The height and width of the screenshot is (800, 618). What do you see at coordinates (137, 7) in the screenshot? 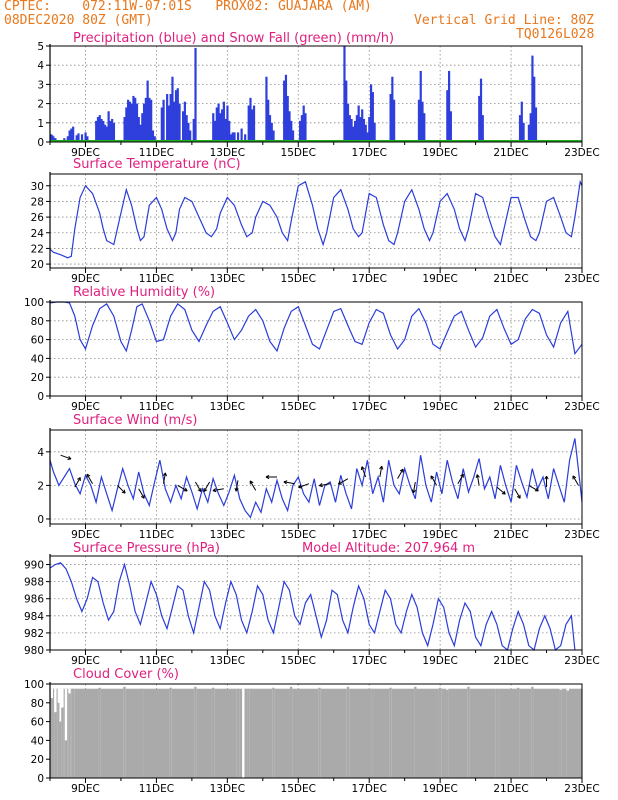
I see `header-coordinates: 072:11W-07:01S` at bounding box center [137, 7].